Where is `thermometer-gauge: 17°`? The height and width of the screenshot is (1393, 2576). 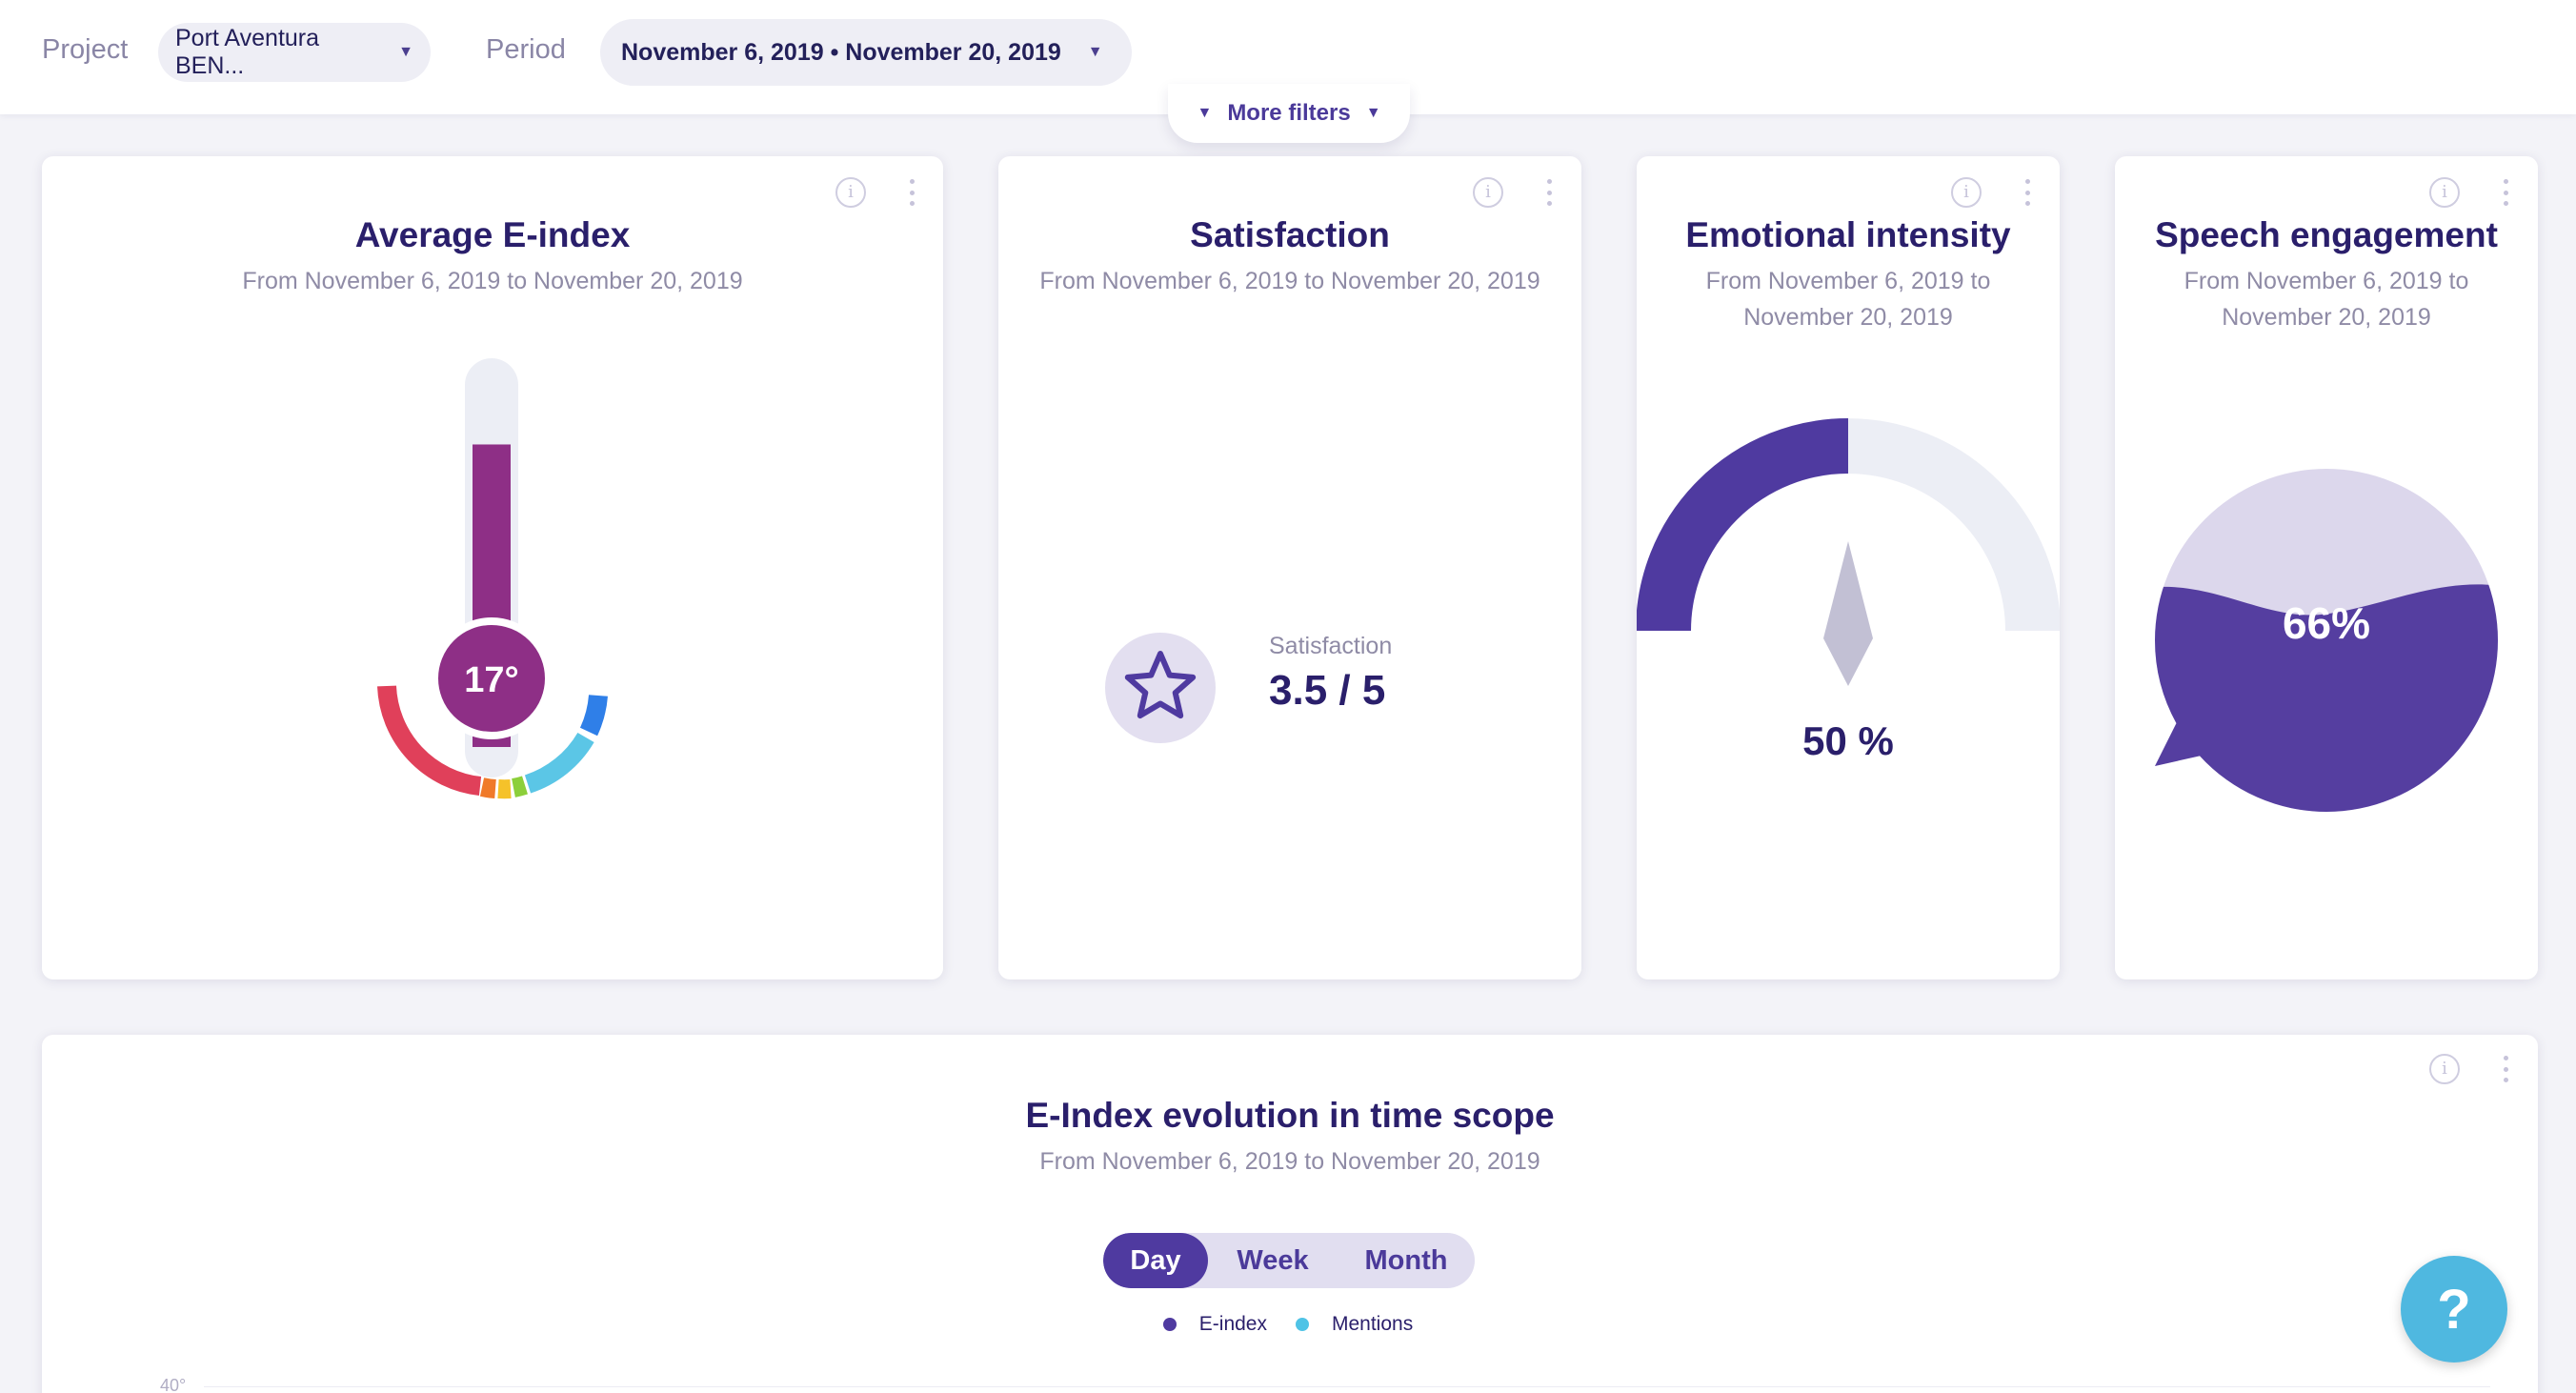 thermometer-gauge: 17° is located at coordinates (493, 578).